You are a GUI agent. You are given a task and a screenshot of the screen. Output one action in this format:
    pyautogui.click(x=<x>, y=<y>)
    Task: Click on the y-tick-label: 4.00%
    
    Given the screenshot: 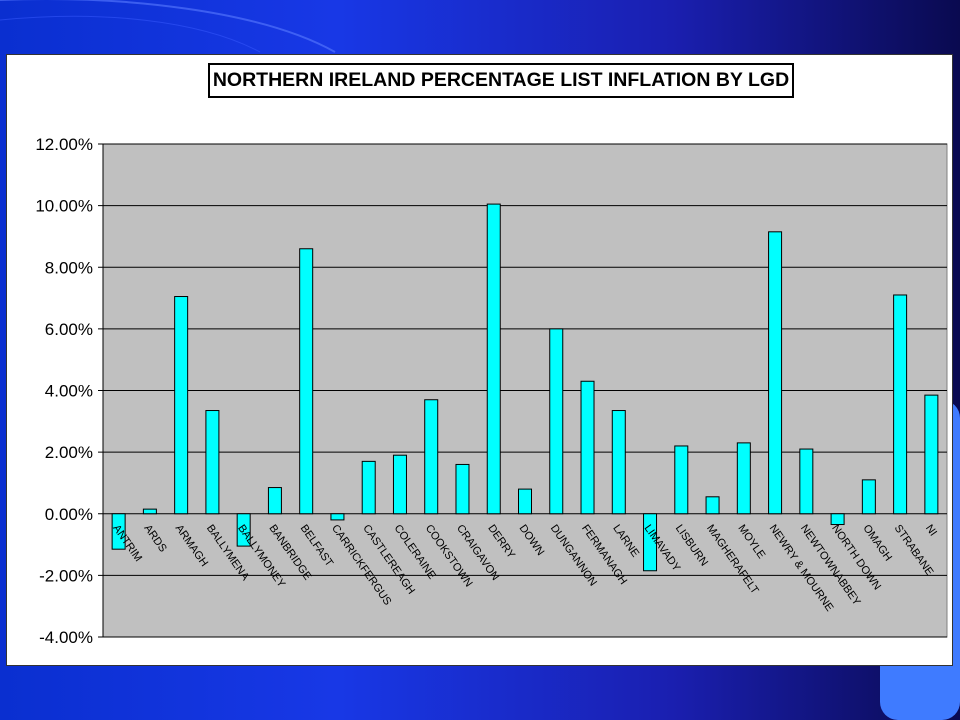 What is the action you would take?
    pyautogui.click(x=69, y=391)
    